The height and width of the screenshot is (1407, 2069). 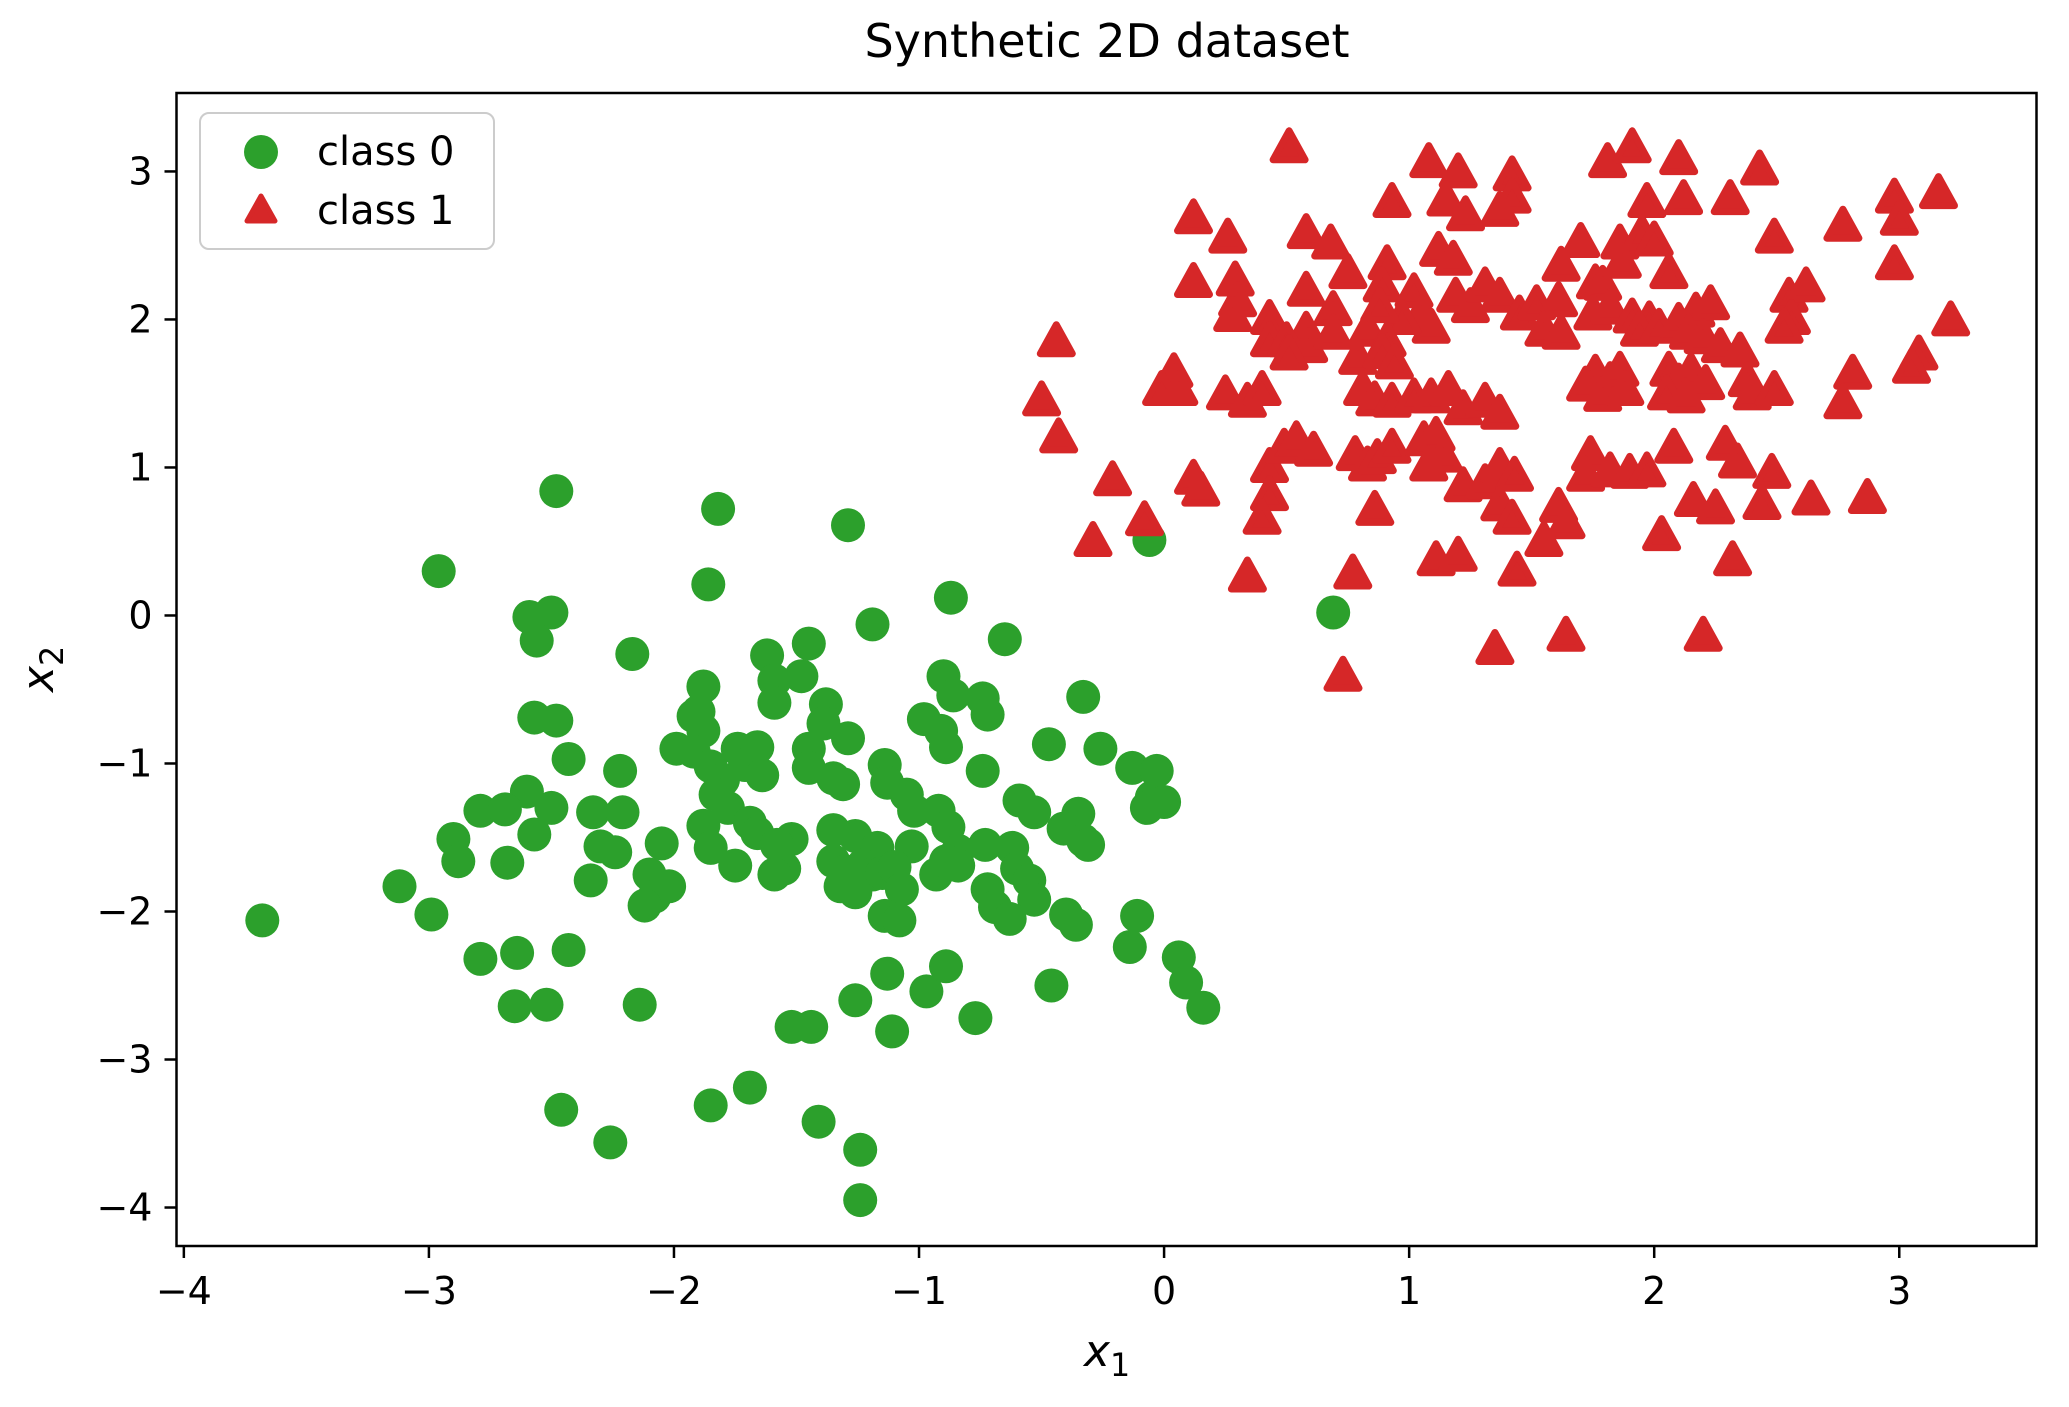 I want to click on y-tick-labels: 3 2 1 0 −1 −2 −3 −4, so click(x=124, y=689).